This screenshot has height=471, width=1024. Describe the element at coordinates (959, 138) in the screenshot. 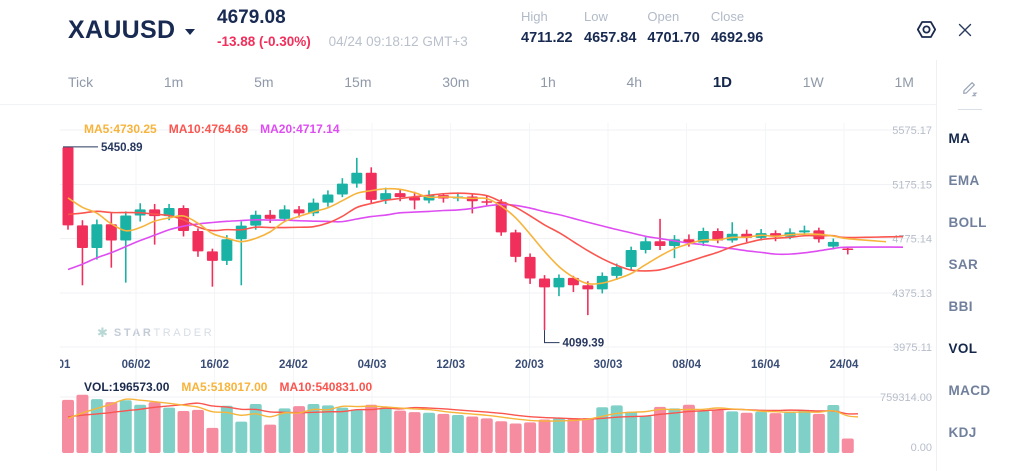

I see `indicator-item-ma: MA` at that location.